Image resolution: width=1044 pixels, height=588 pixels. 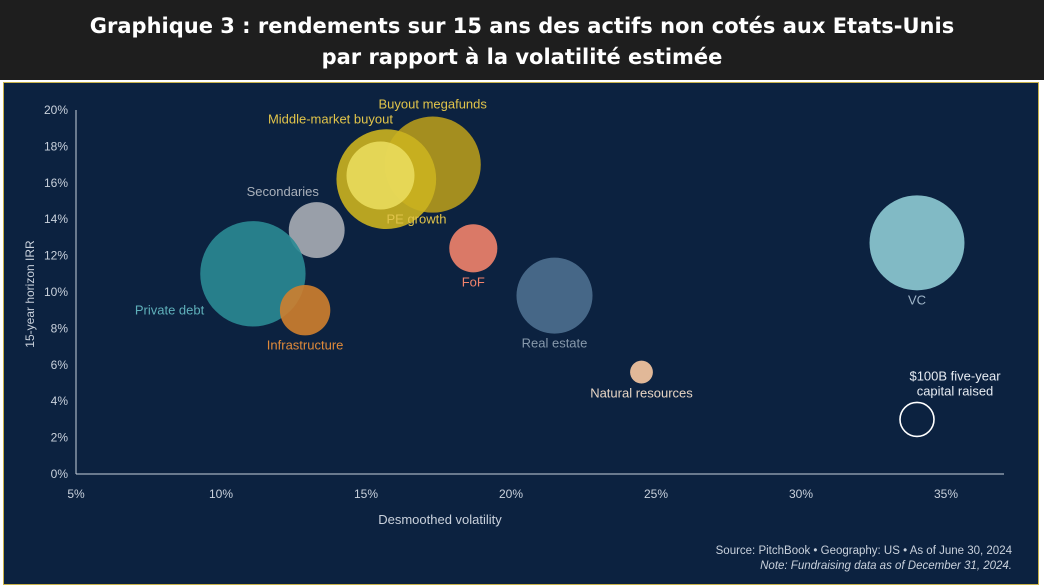 I want to click on x-tick-label: 25%, so click(x=656, y=494).